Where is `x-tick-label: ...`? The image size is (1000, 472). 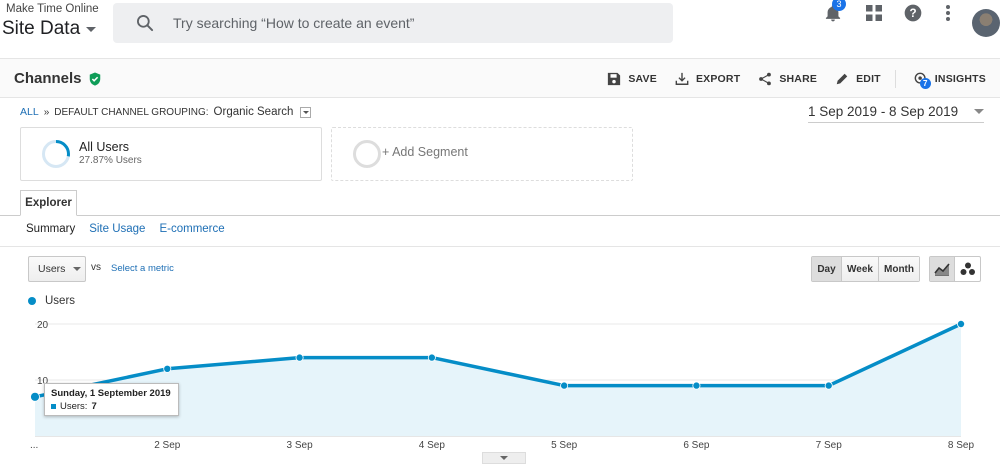
x-tick-label: ... is located at coordinates (34, 445).